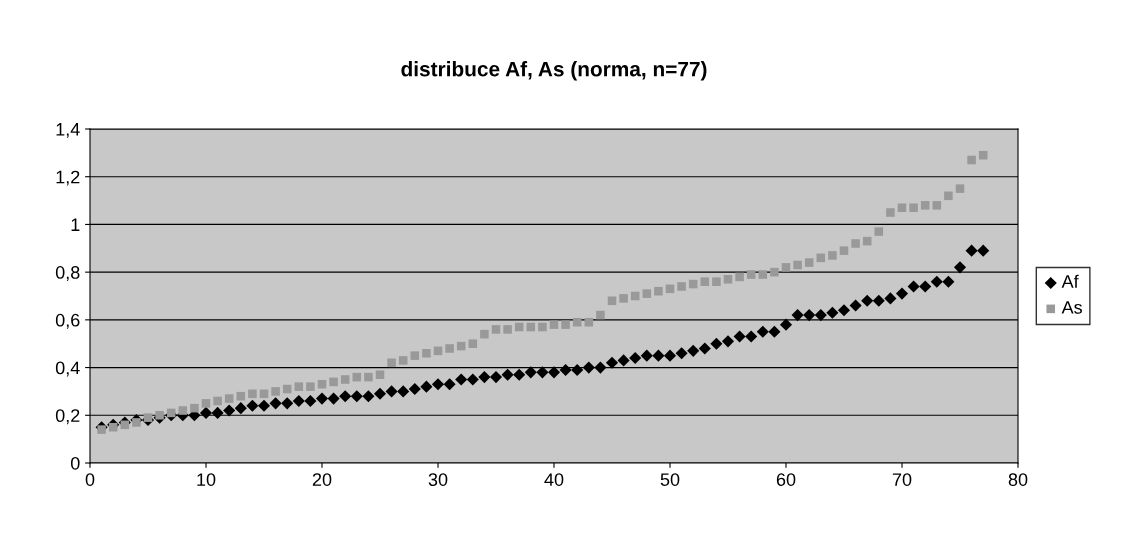 This screenshot has height=540, width=1134. What do you see at coordinates (206, 479) in the screenshot?
I see `x-tick-label: 10` at bounding box center [206, 479].